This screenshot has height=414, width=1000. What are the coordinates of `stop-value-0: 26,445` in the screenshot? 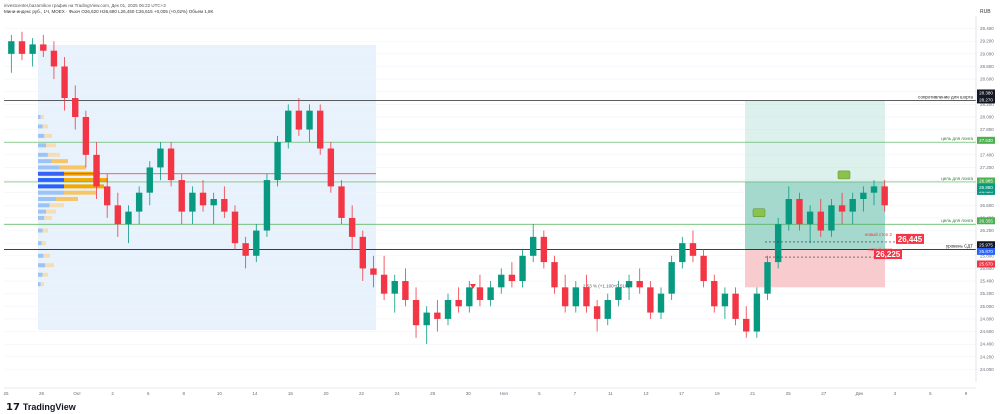 It's located at (910, 239).